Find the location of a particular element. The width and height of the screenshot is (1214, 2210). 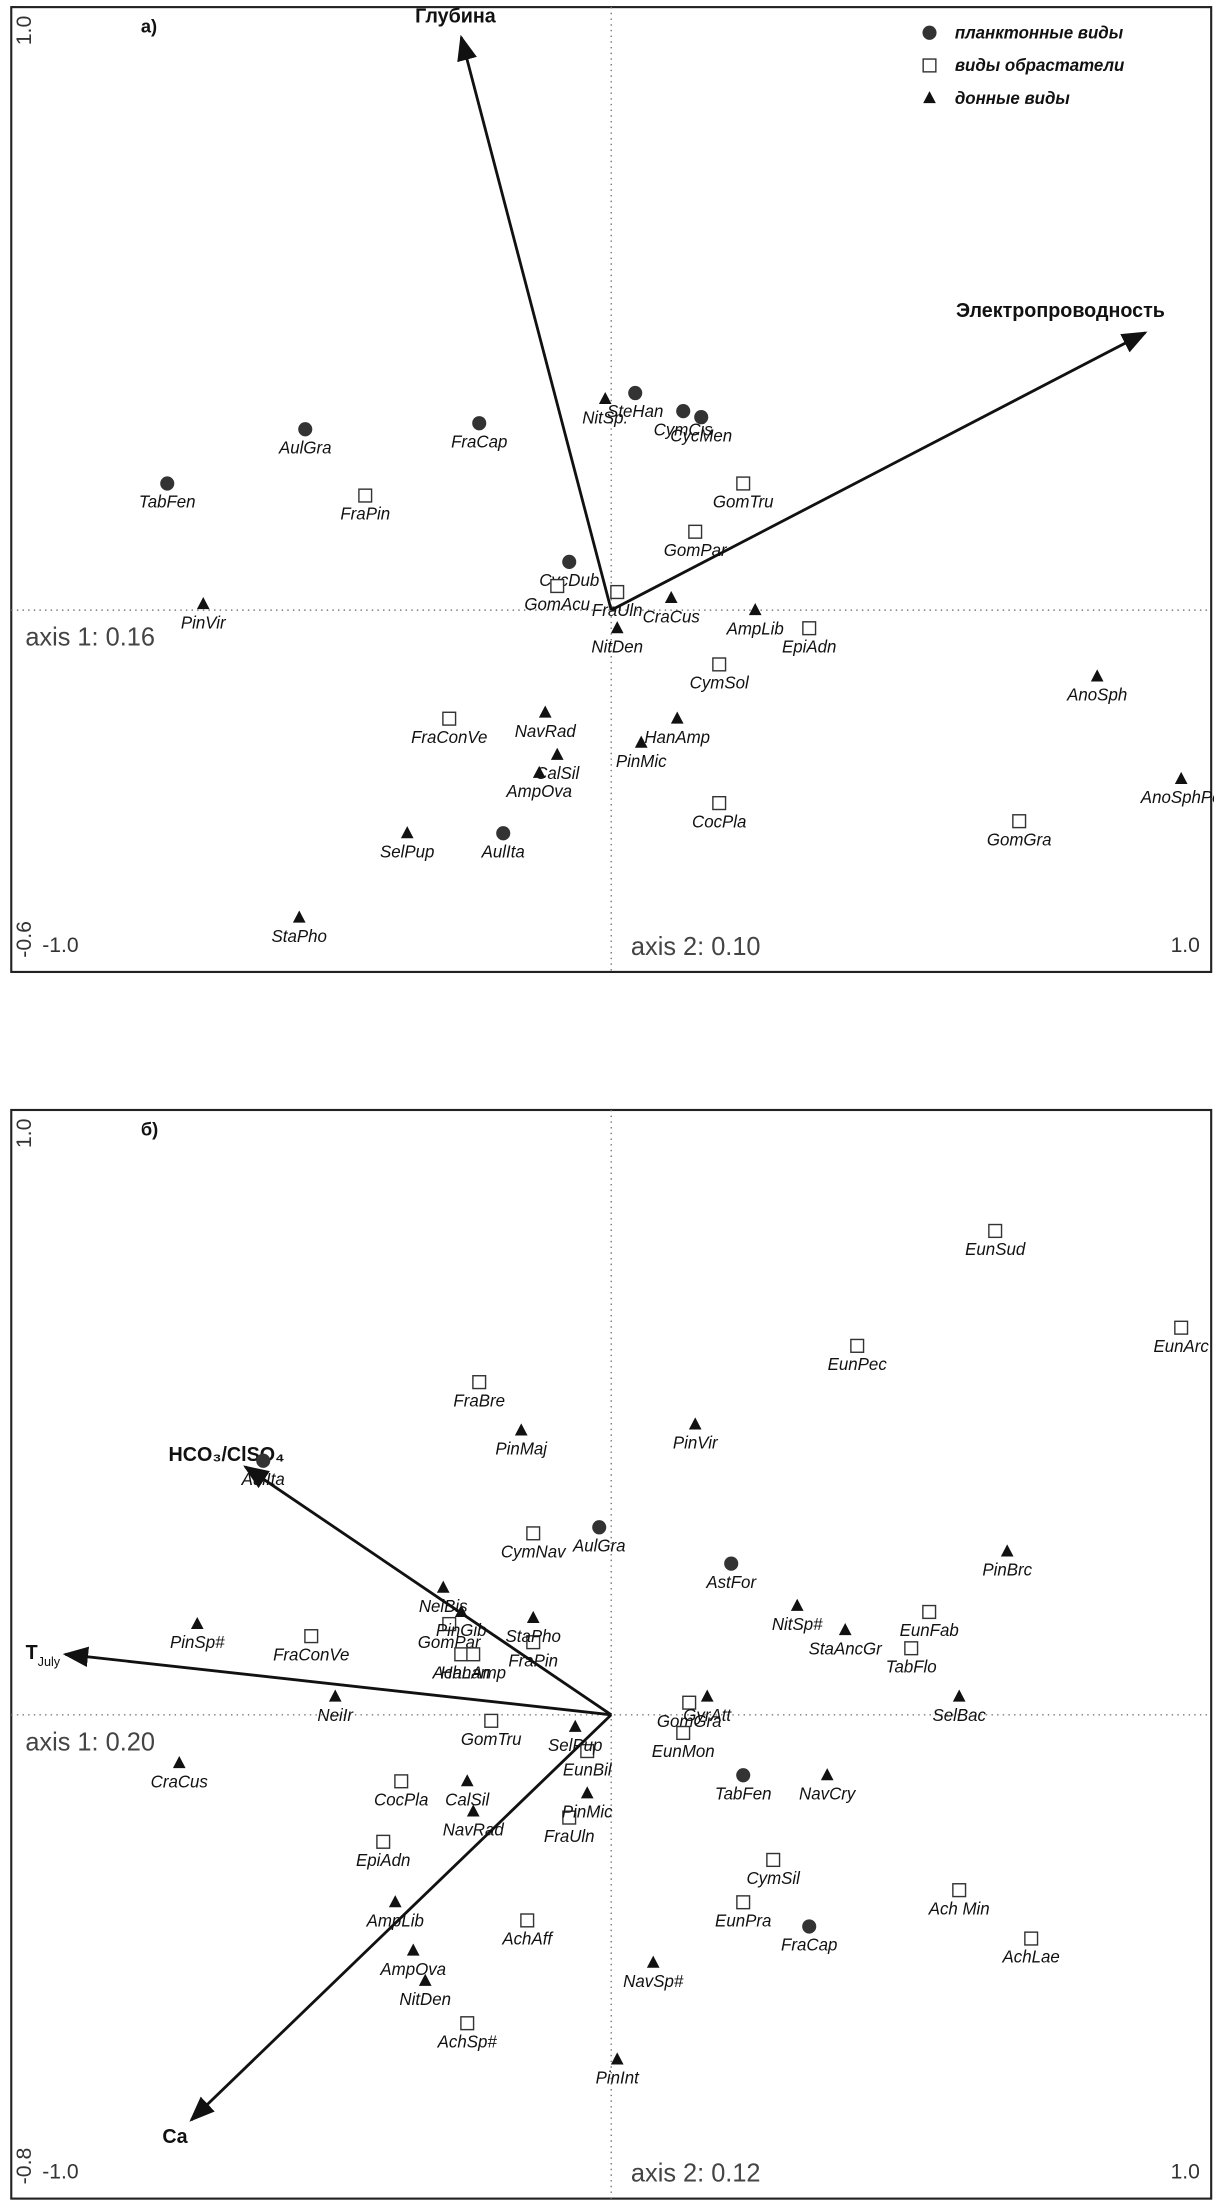

point-label: EunBil is located at coordinates (588, 1769).